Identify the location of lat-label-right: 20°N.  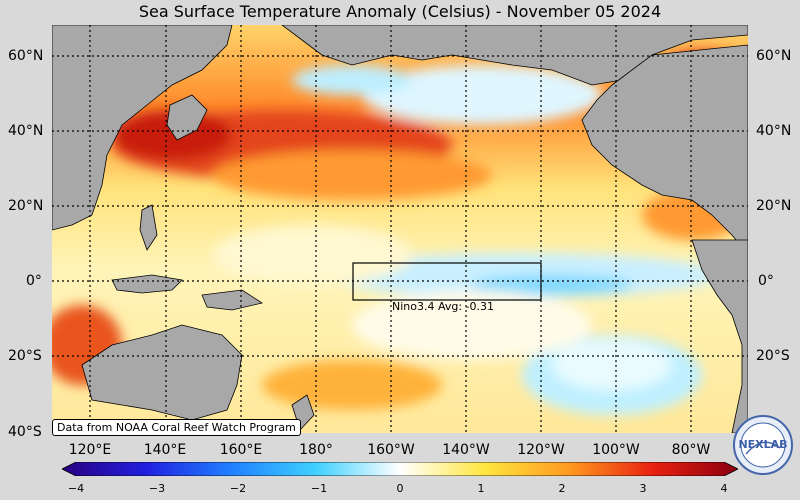
(774, 206).